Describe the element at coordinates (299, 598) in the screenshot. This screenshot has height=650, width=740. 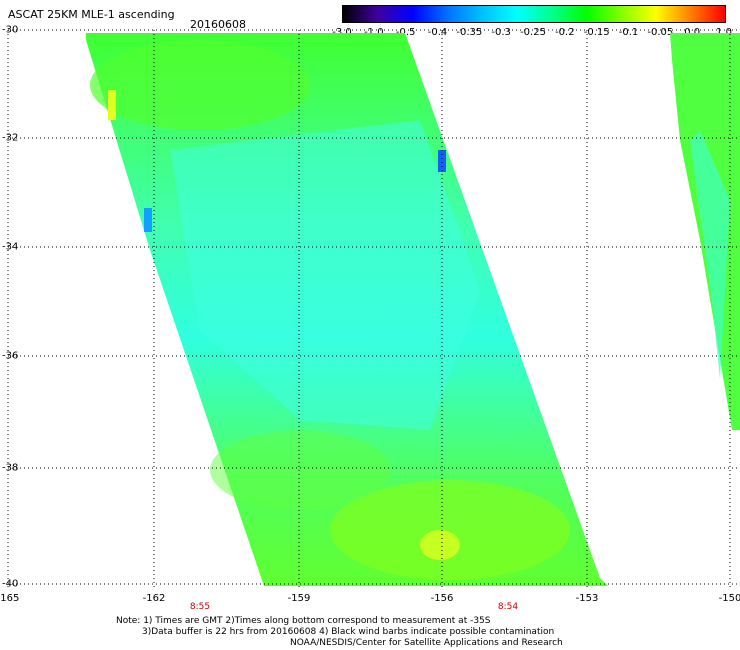
I see `lon-label: -159` at that location.